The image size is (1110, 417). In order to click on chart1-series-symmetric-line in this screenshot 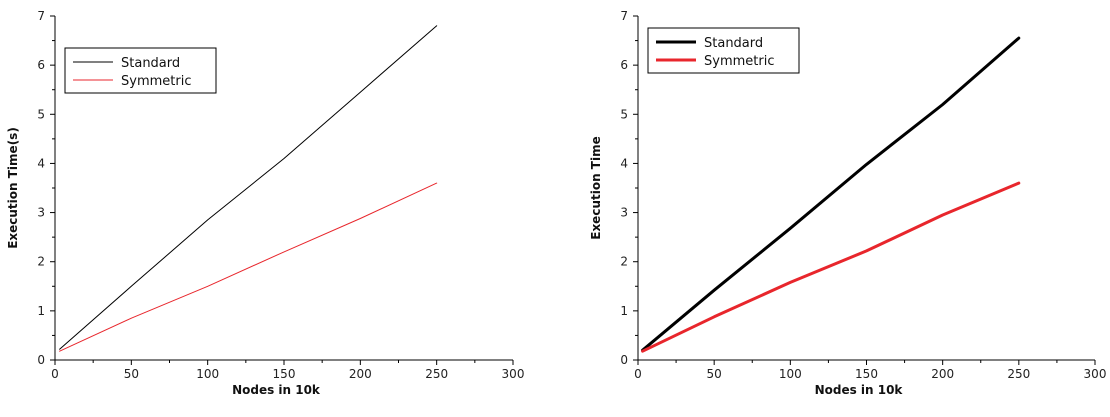, I will do `click(248, 267)`.